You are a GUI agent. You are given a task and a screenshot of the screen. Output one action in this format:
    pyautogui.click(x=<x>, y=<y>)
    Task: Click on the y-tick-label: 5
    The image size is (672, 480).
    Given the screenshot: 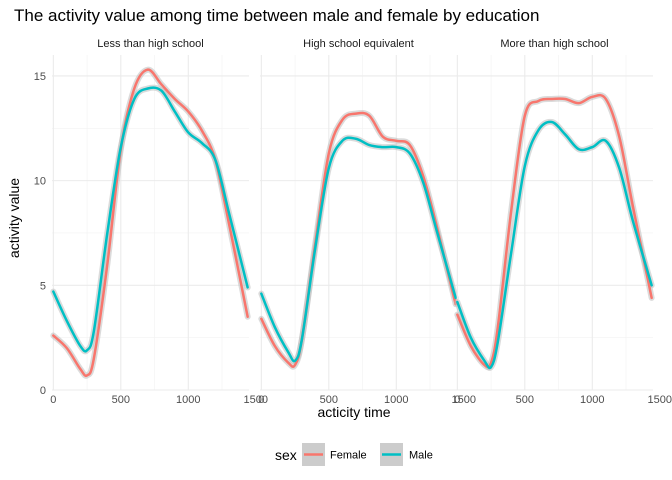 What is the action you would take?
    pyautogui.click(x=43, y=286)
    